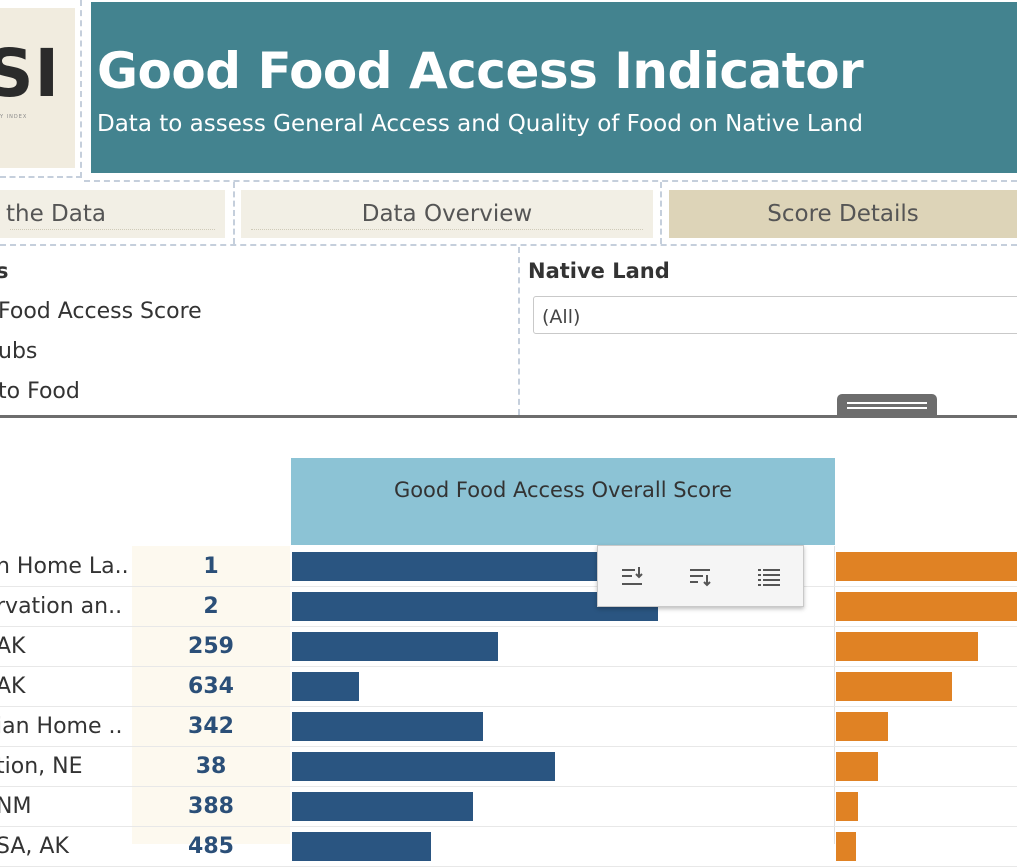 The width and height of the screenshot is (1017, 867). What do you see at coordinates (563, 490) in the screenshot?
I see `chart-header-label: Good Food Access Overall Score` at bounding box center [563, 490].